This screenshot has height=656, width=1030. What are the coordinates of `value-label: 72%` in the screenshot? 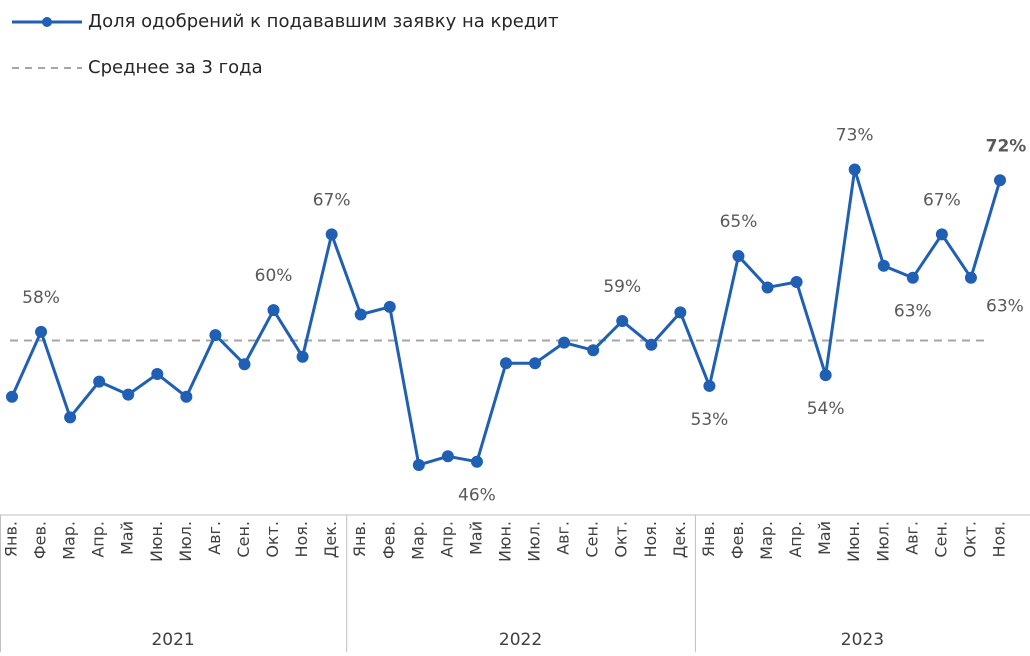 It's located at (1006, 146).